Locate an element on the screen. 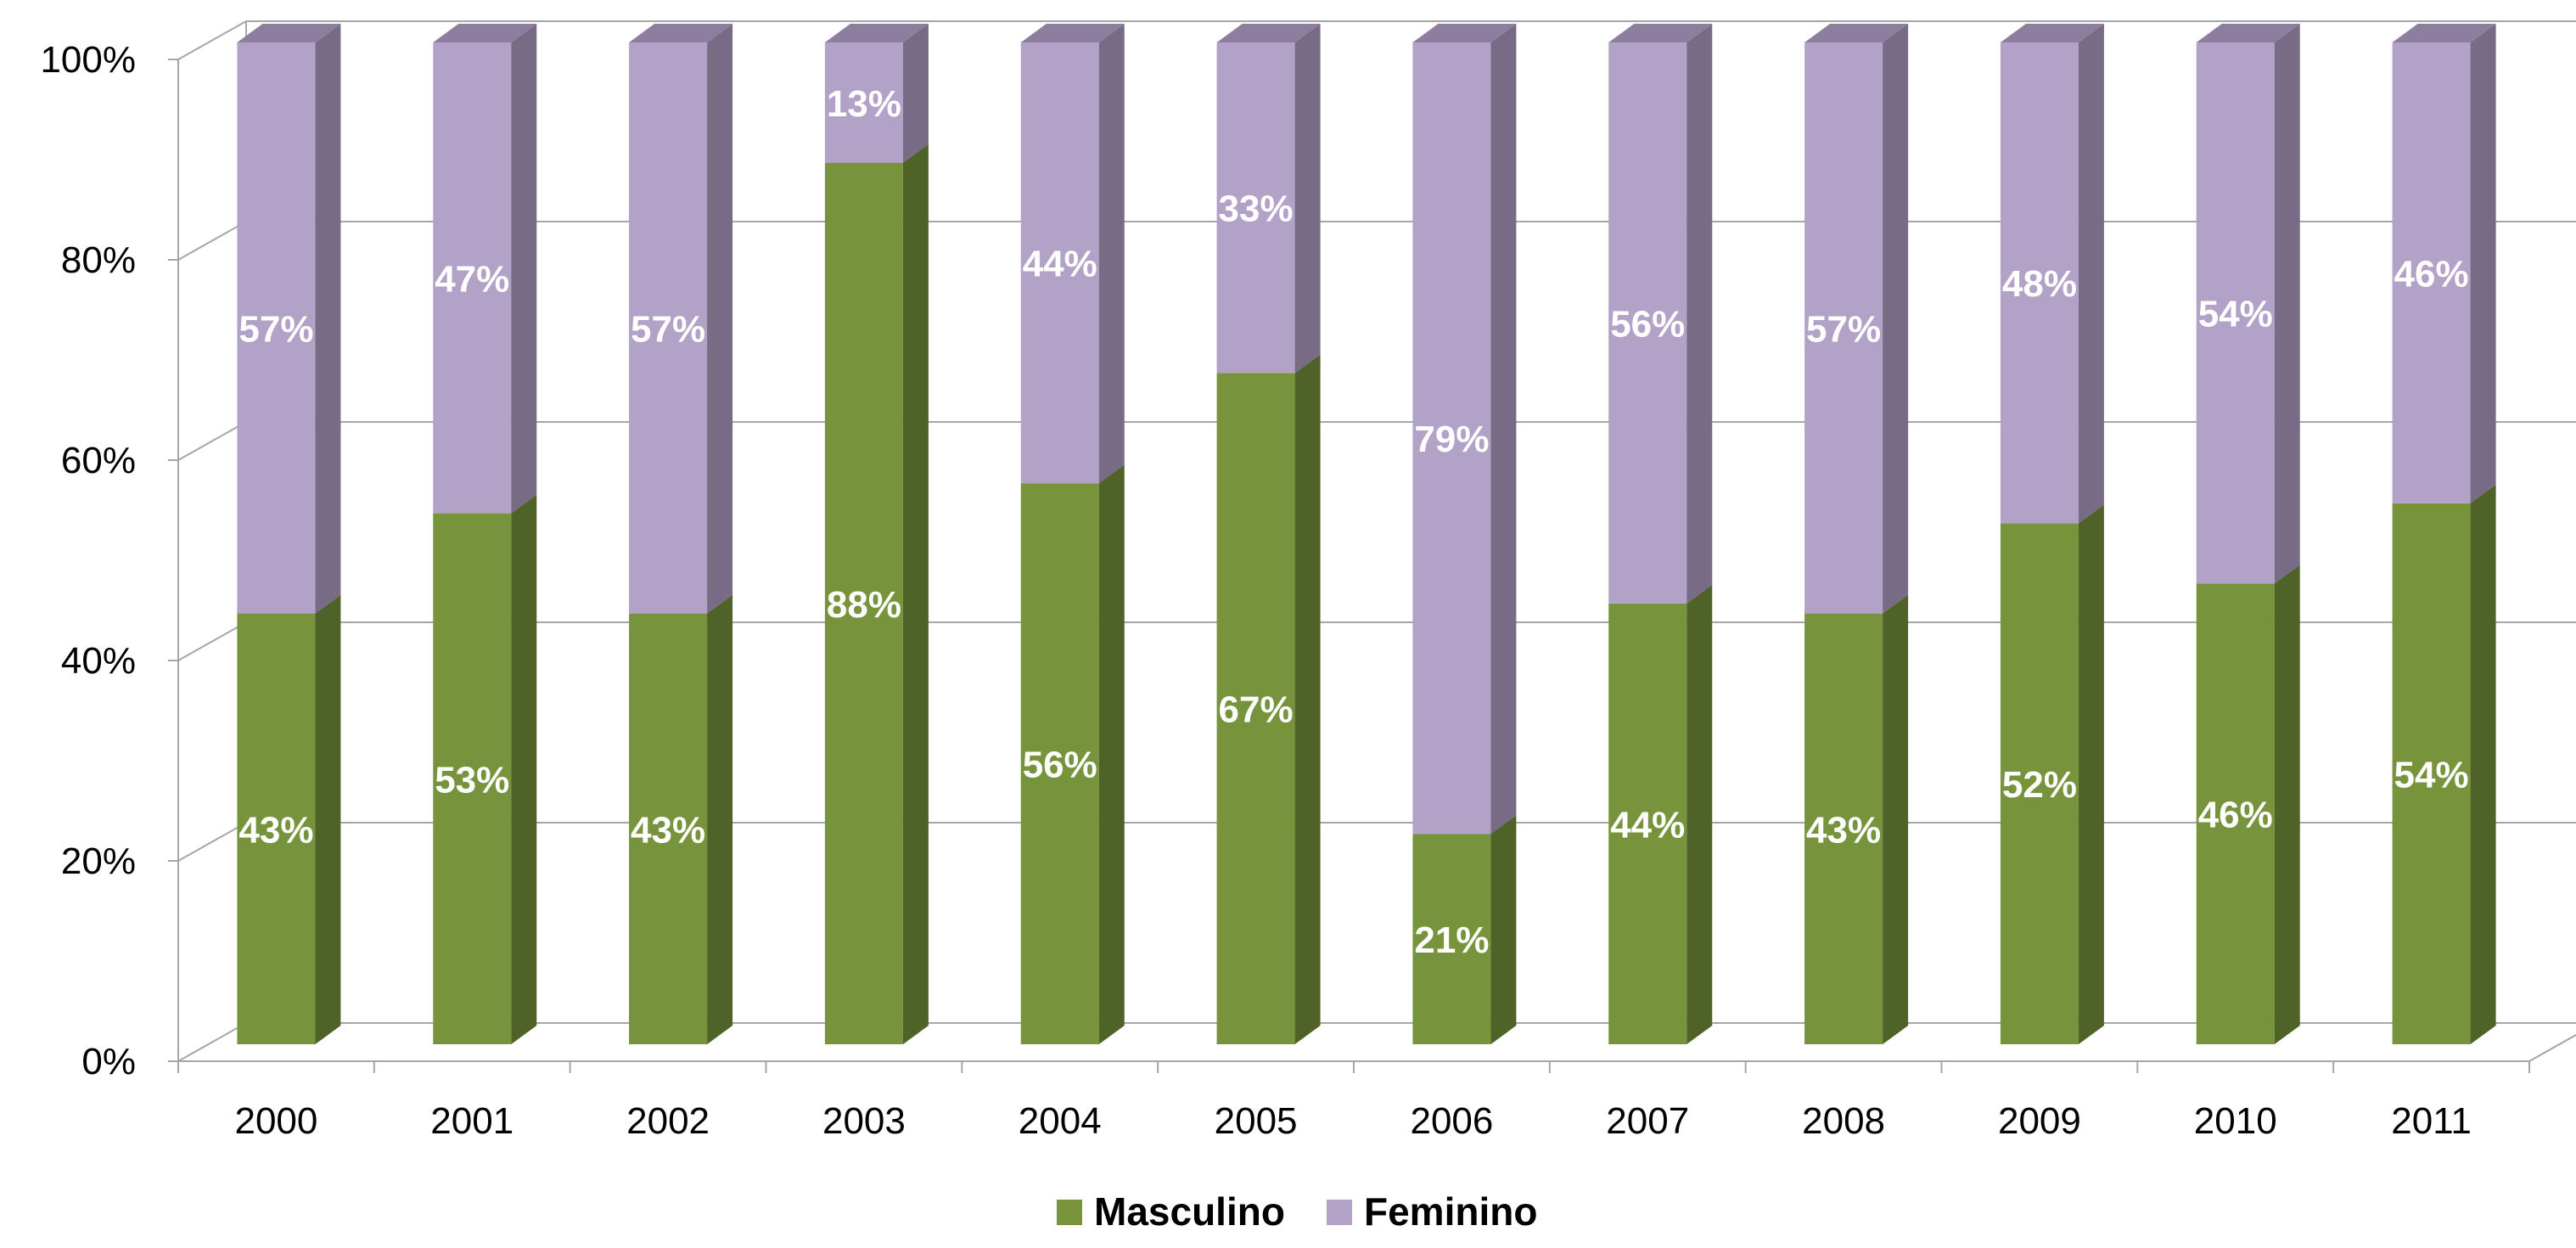 This screenshot has height=1248, width=2576. bar-masculino-2004 is located at coordinates (1059, 763).